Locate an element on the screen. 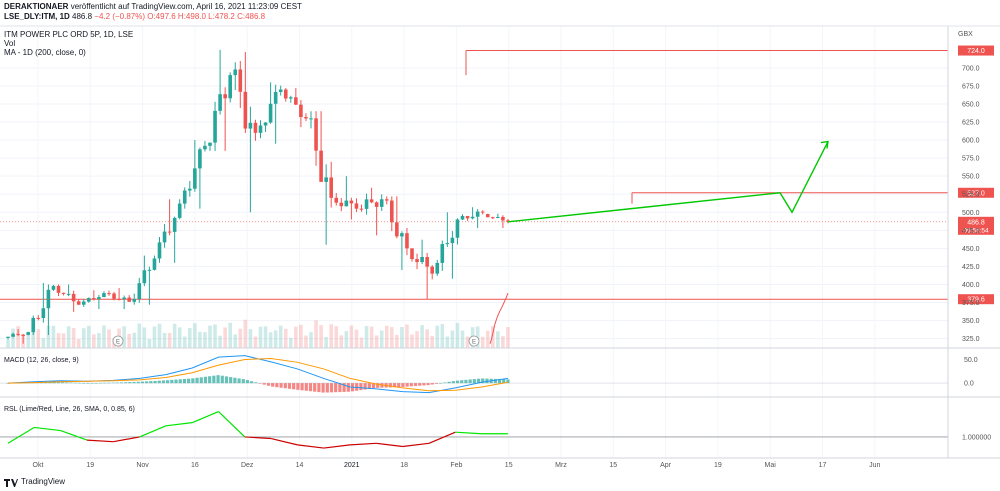 Image resolution: width=1000 pixels, height=491 pixels. price-tick-label: 675.0 is located at coordinates (971, 86).